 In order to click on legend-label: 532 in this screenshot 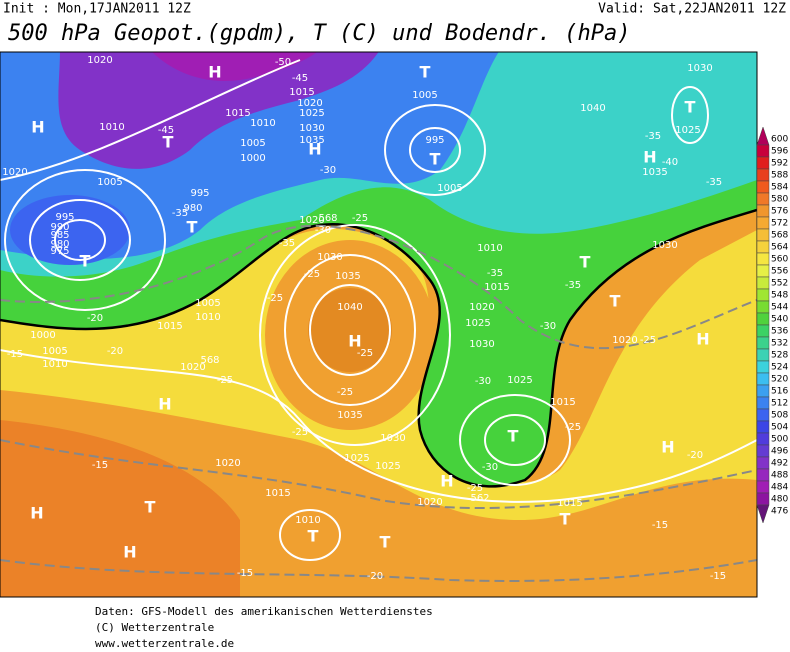, I will do `click(779, 344)`.